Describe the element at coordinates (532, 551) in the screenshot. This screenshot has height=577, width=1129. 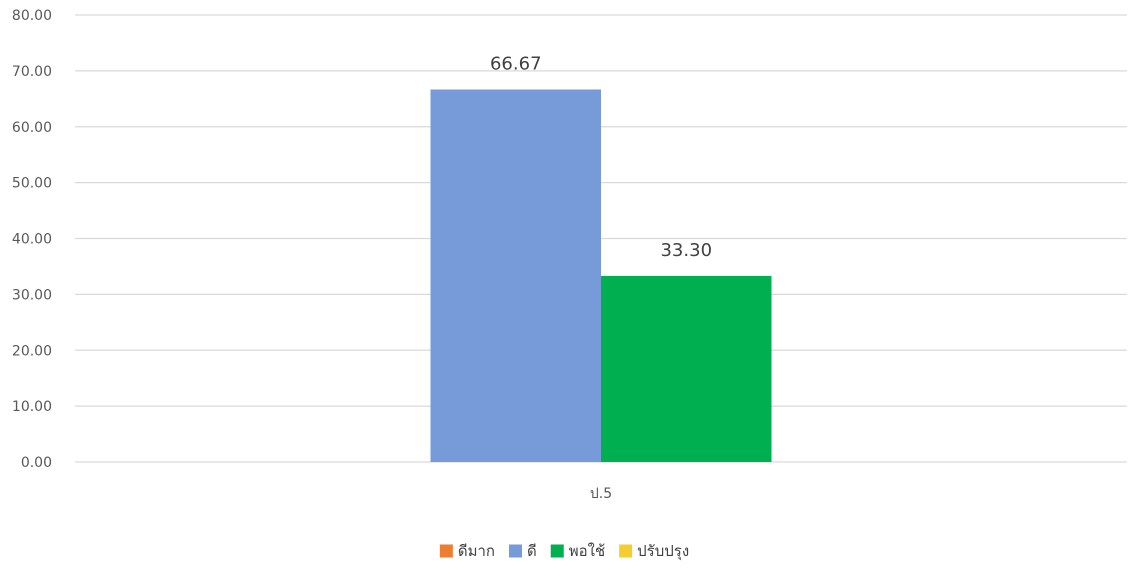
I see `legend-label: ดี` at that location.